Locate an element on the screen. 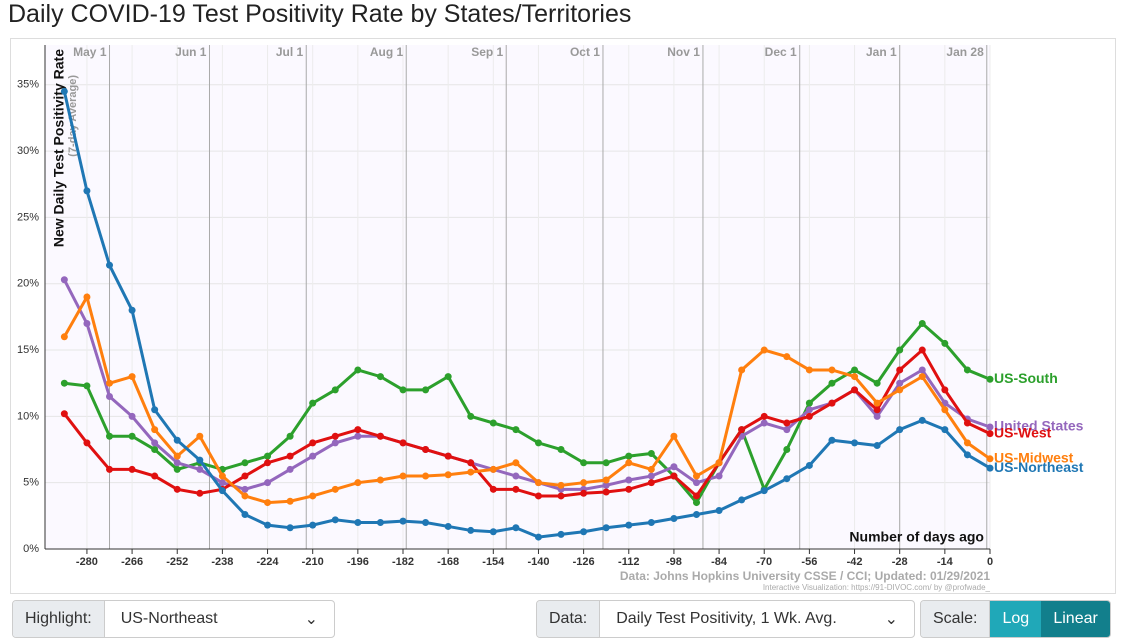 The width and height of the screenshot is (1123, 642). x-tick-label: -126 is located at coordinates (584, 562).